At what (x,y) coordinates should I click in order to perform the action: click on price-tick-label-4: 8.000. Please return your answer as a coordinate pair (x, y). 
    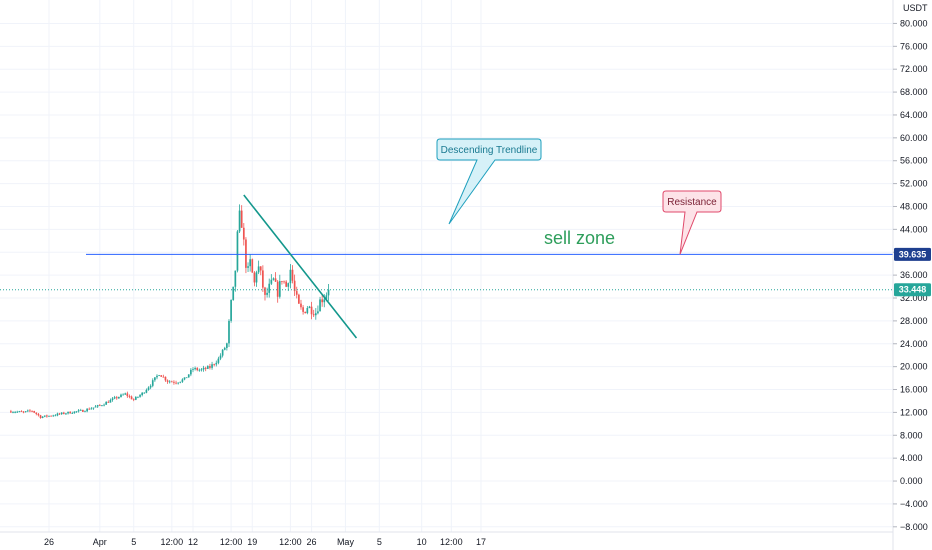
    Looking at the image, I should click on (911, 435).